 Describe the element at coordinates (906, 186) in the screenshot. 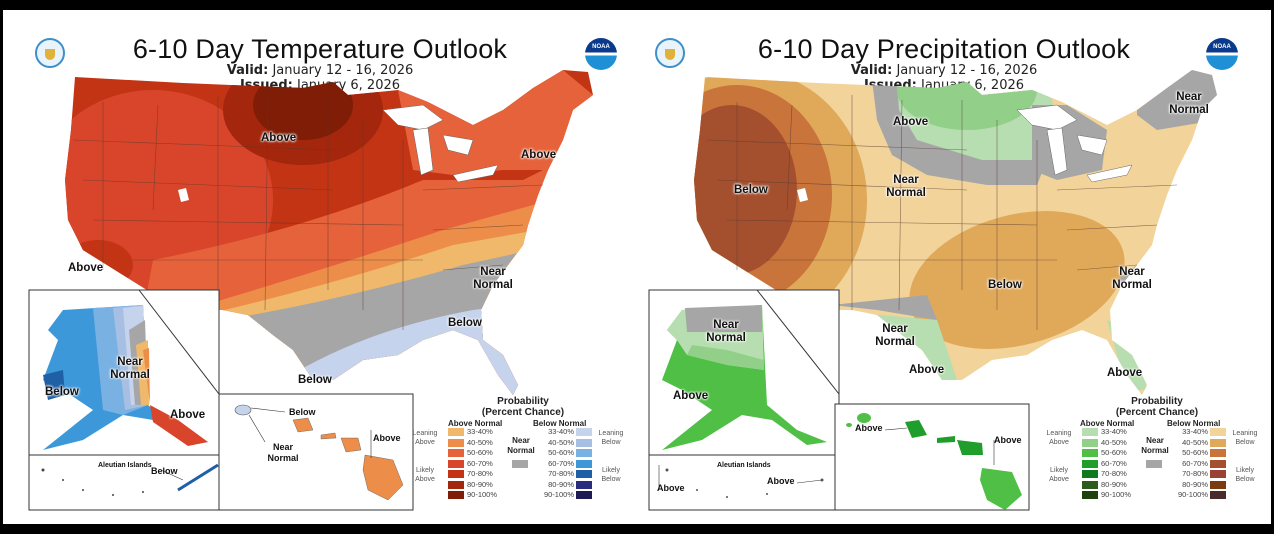

I see `label-north-plains-near-normal: Near Normal` at that location.